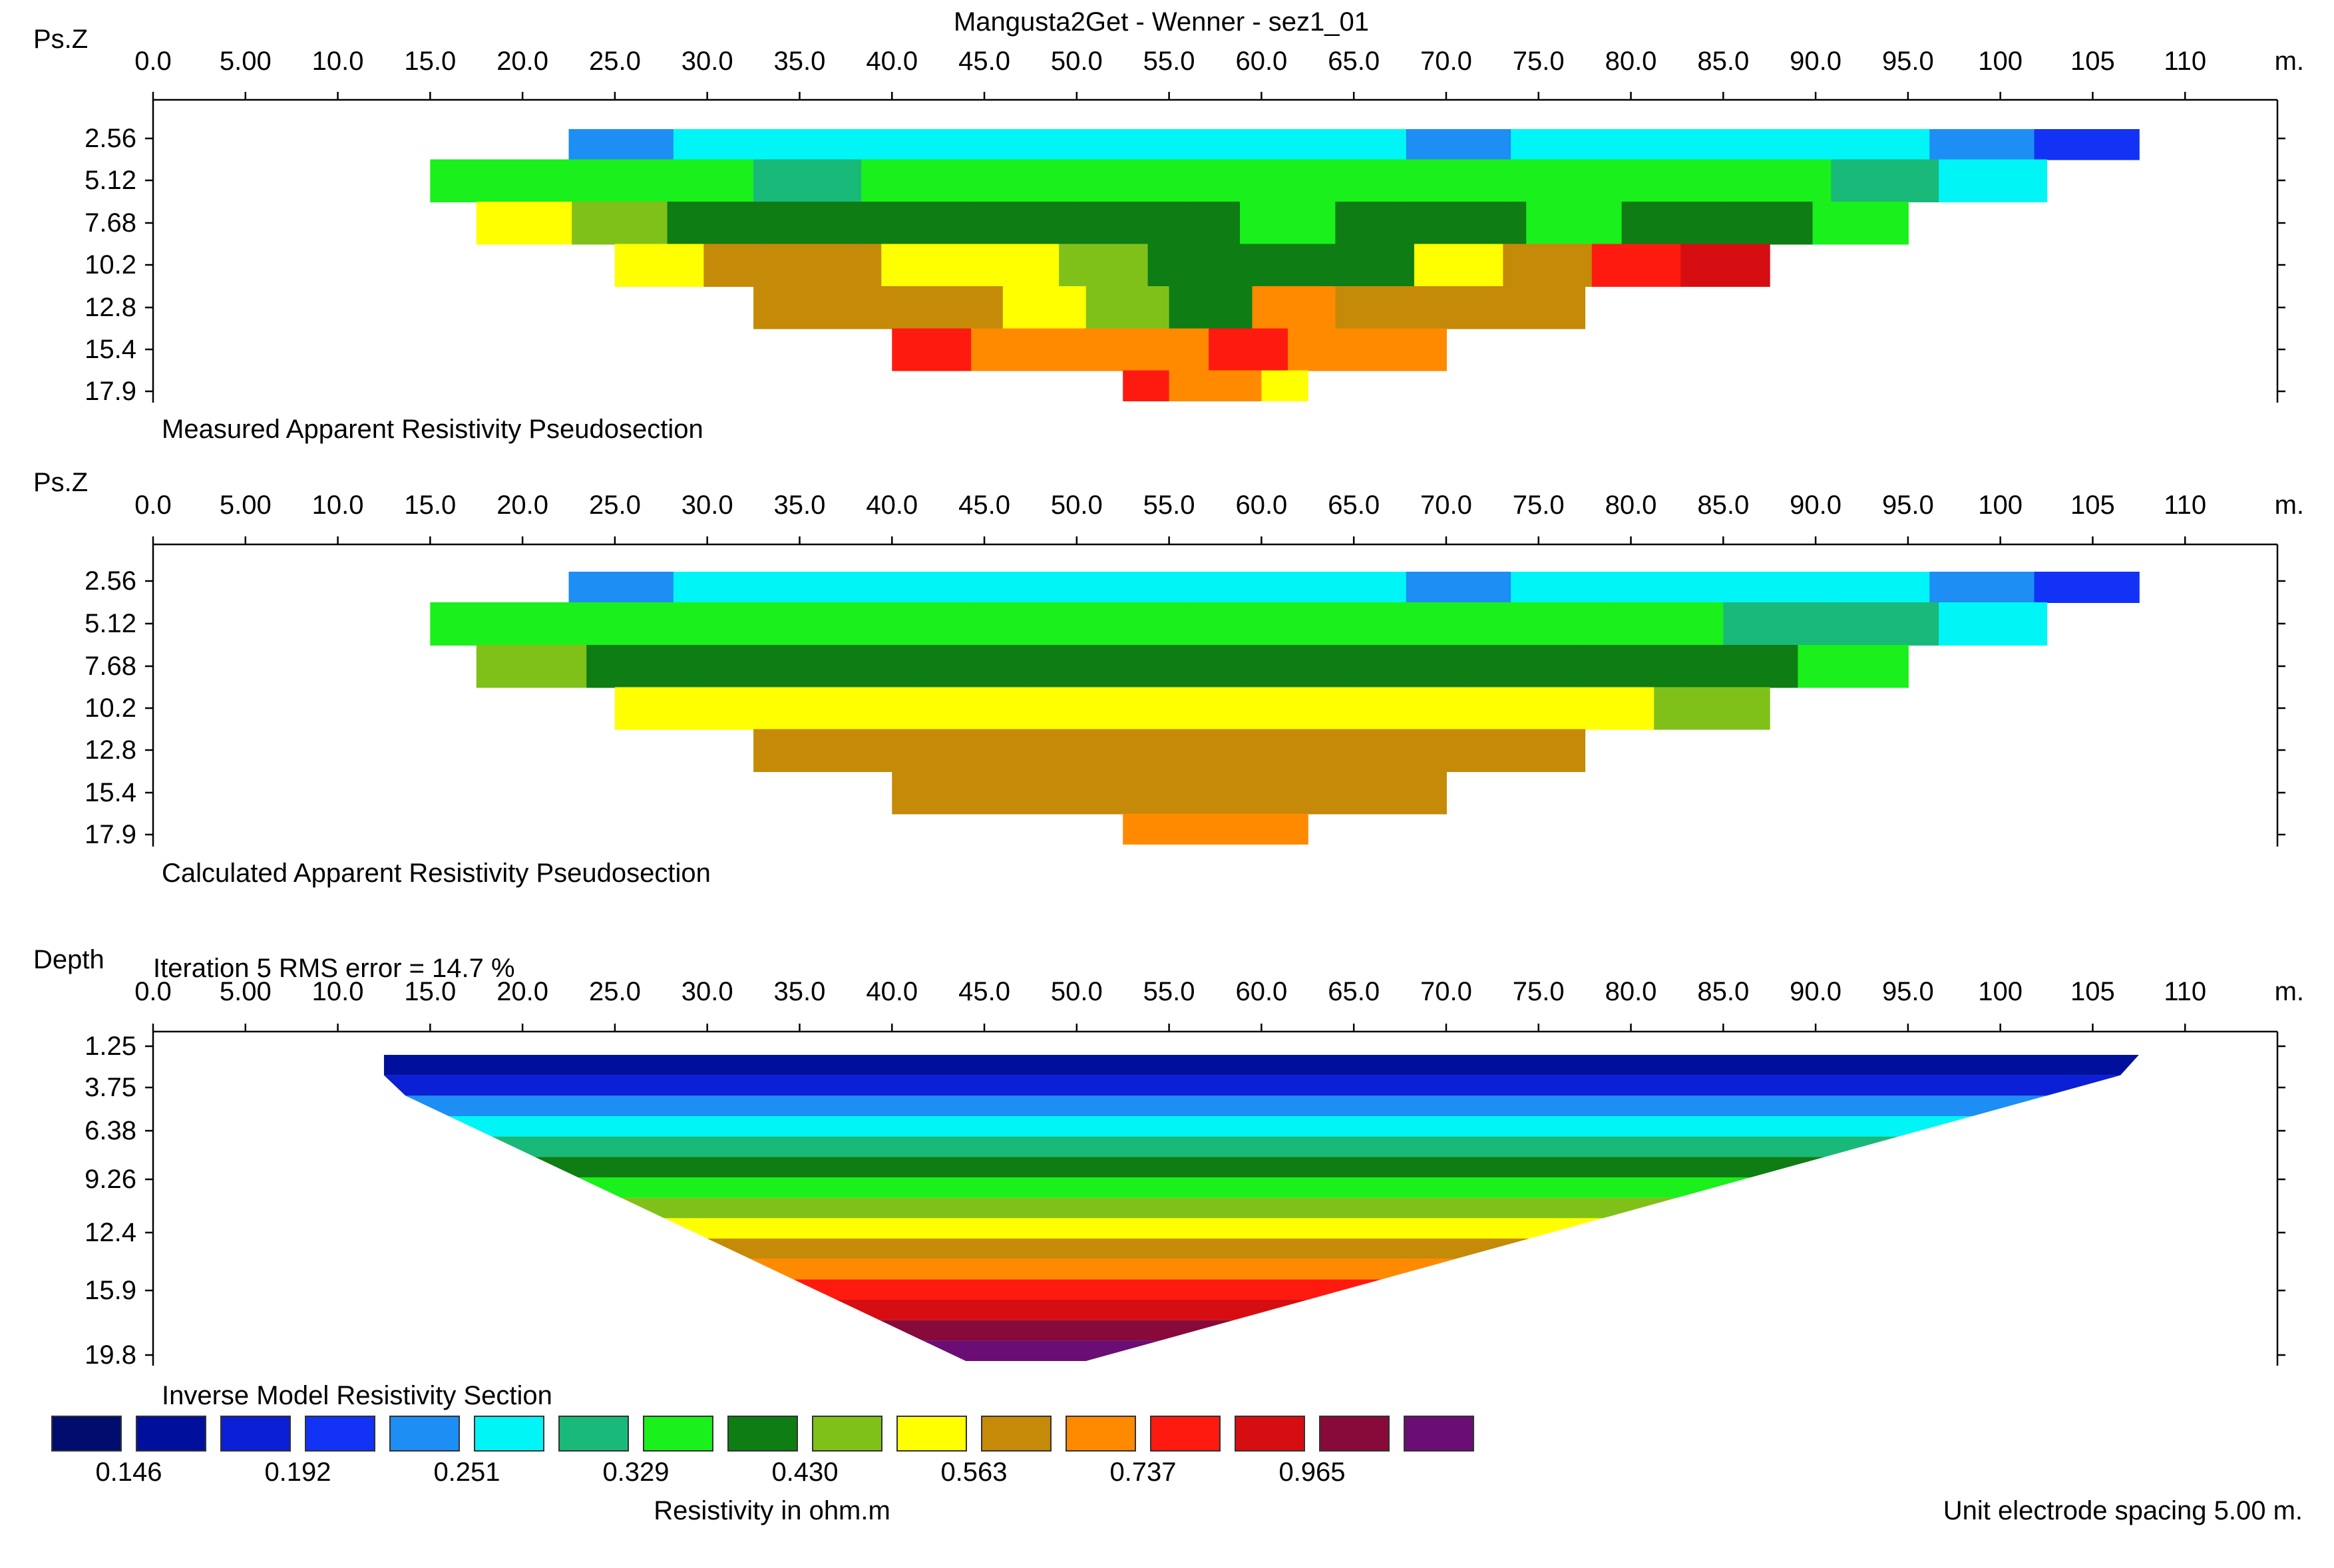  I want to click on x-tick-label: 70.0, so click(1446, 505).